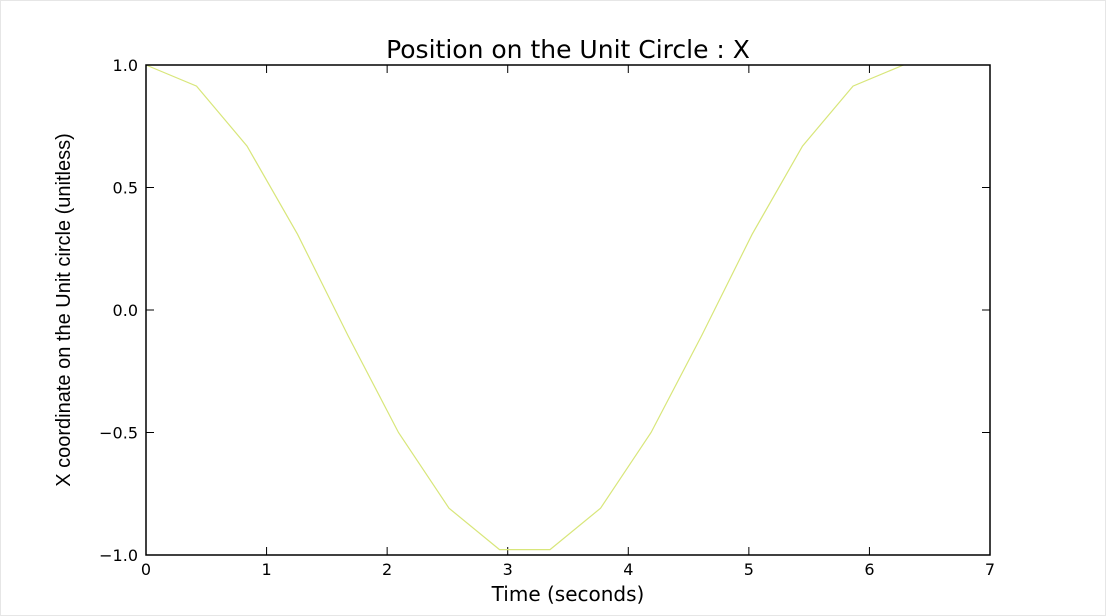 The width and height of the screenshot is (1106, 616). Describe the element at coordinates (118, 433) in the screenshot. I see `y-tick-label: −0.5` at that location.